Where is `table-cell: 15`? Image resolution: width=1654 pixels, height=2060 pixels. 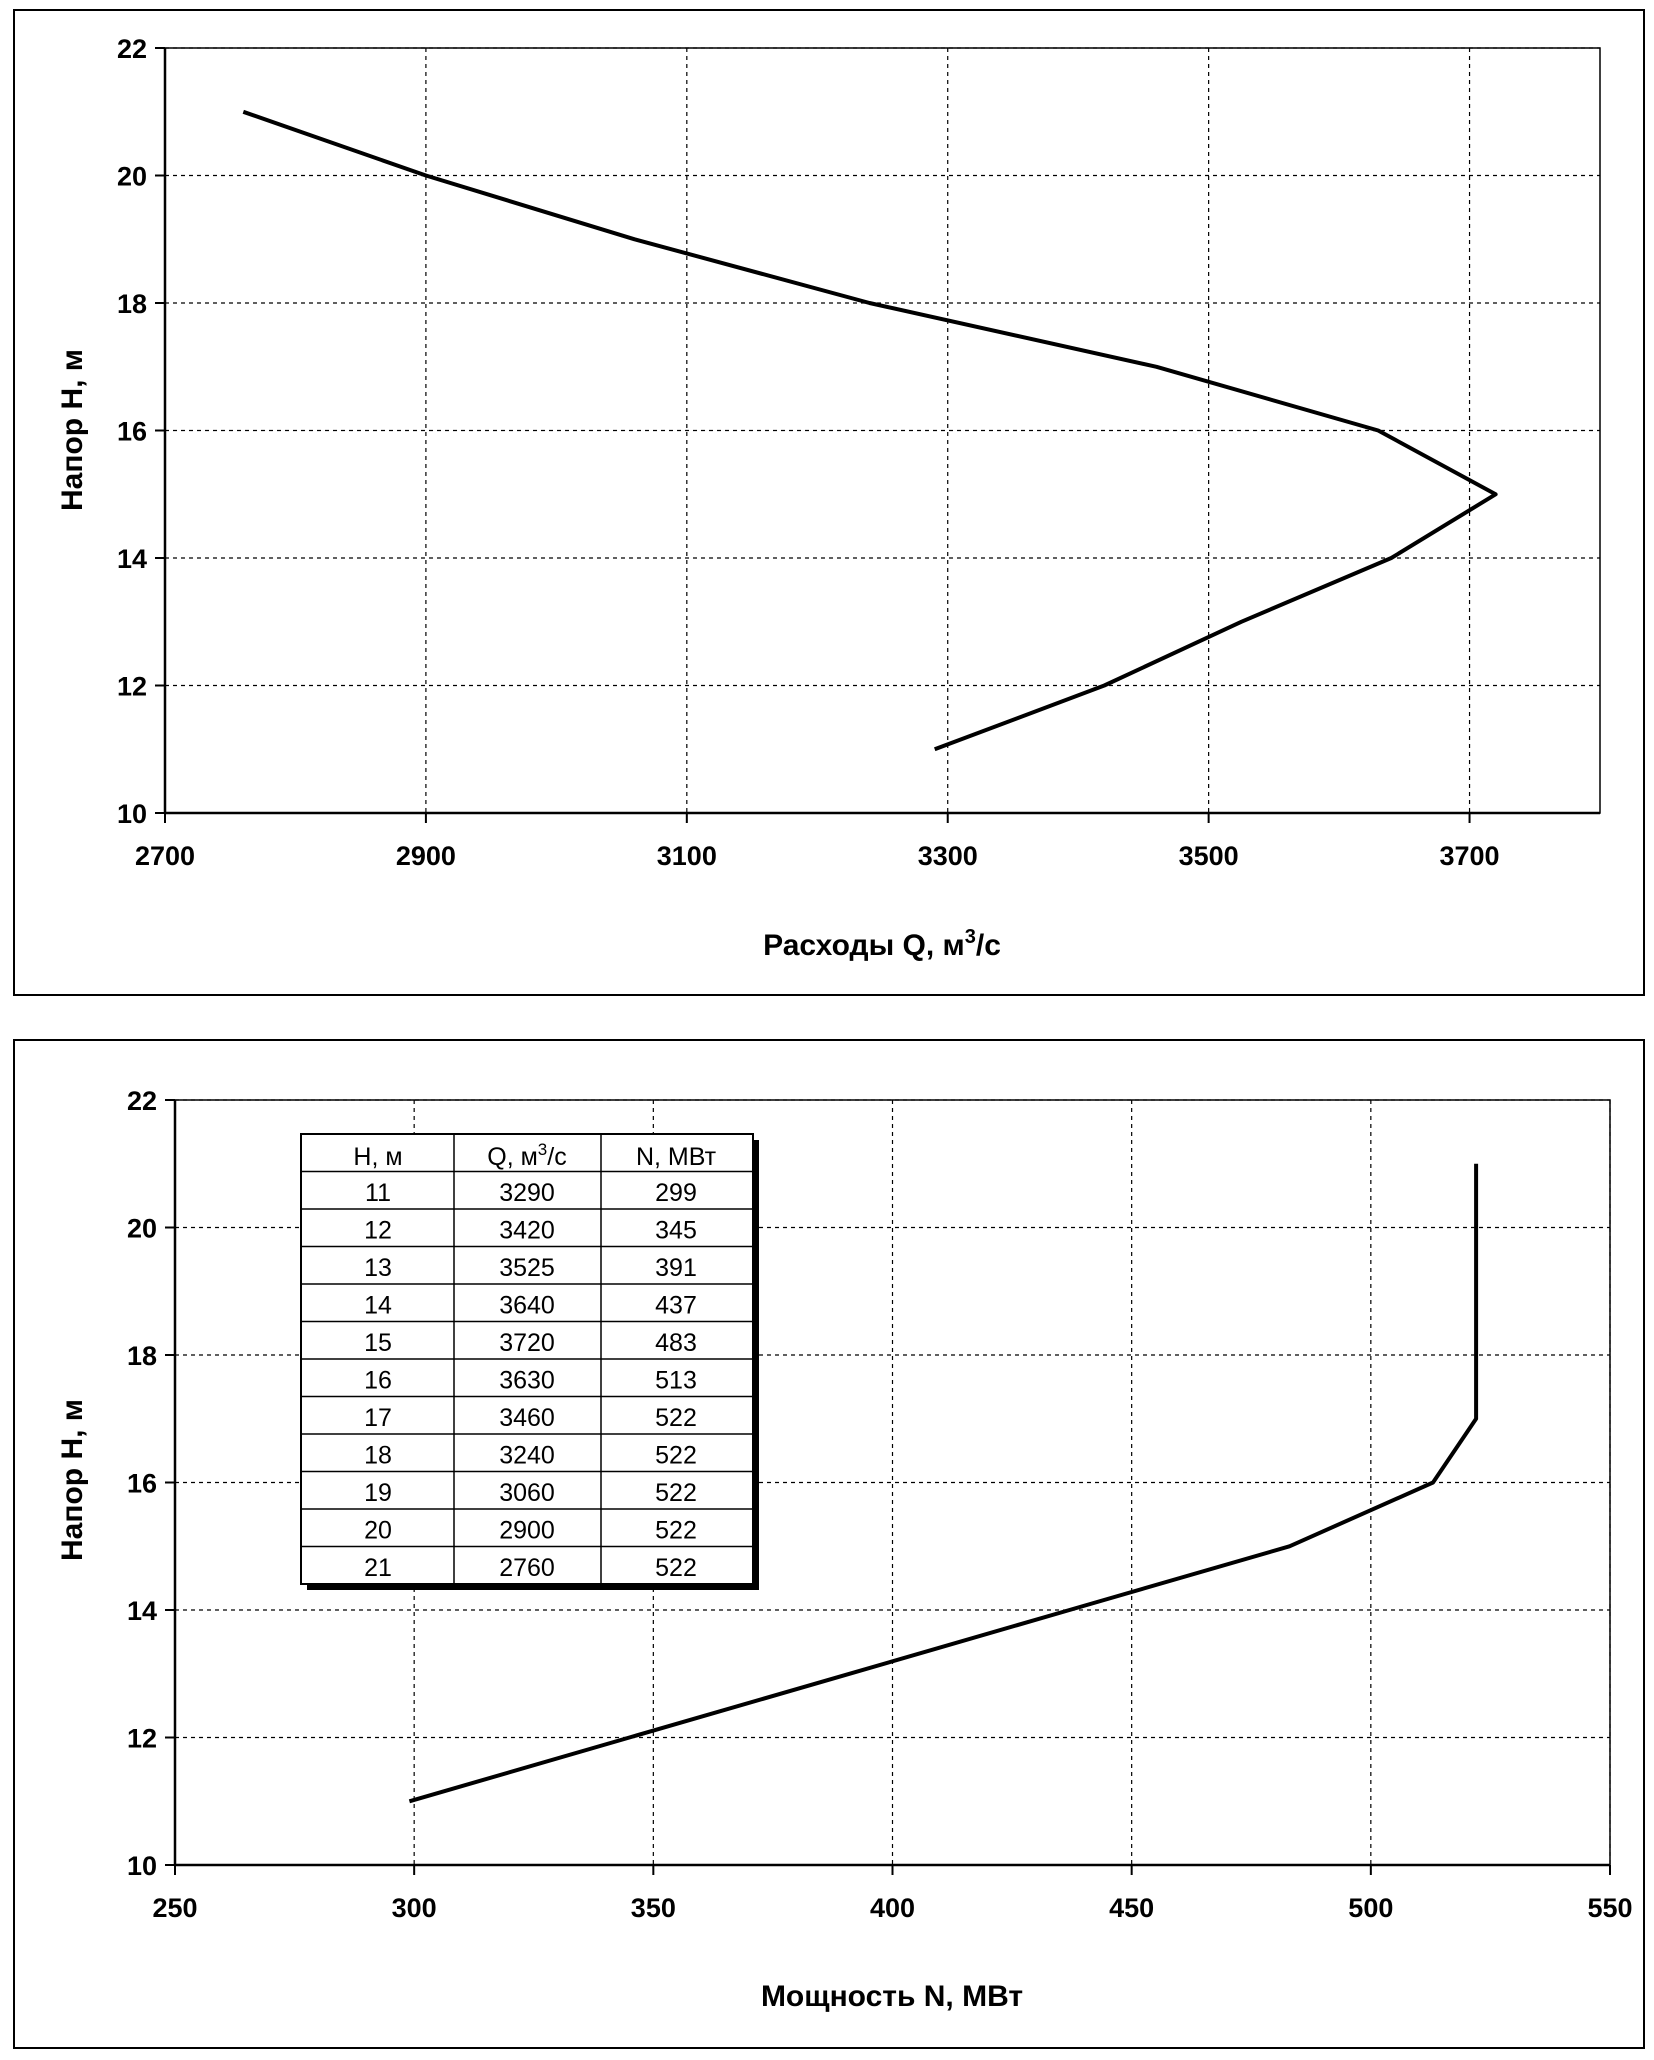
table-cell: 15 is located at coordinates (378, 1343).